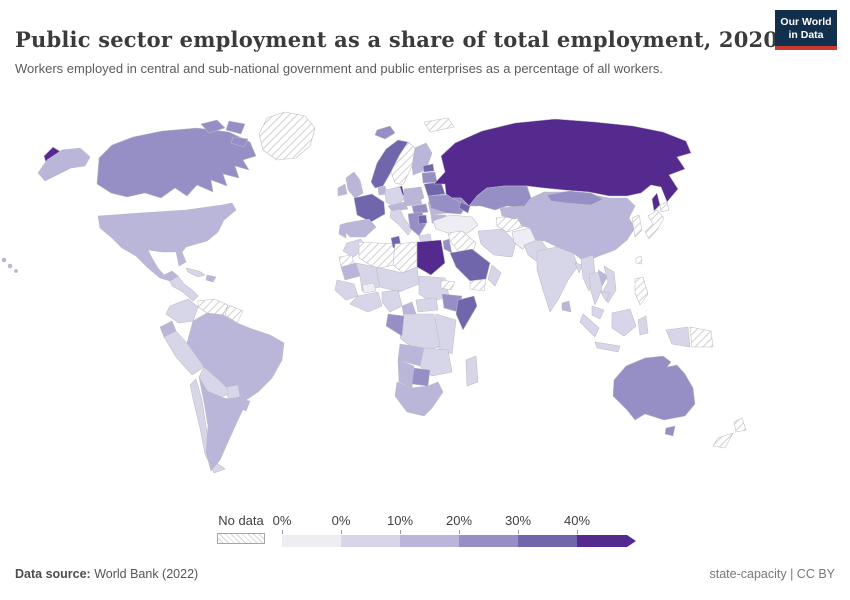 The height and width of the screenshot is (600, 850). What do you see at coordinates (346, 290) in the screenshot?
I see `country-senegal-guinea` at bounding box center [346, 290].